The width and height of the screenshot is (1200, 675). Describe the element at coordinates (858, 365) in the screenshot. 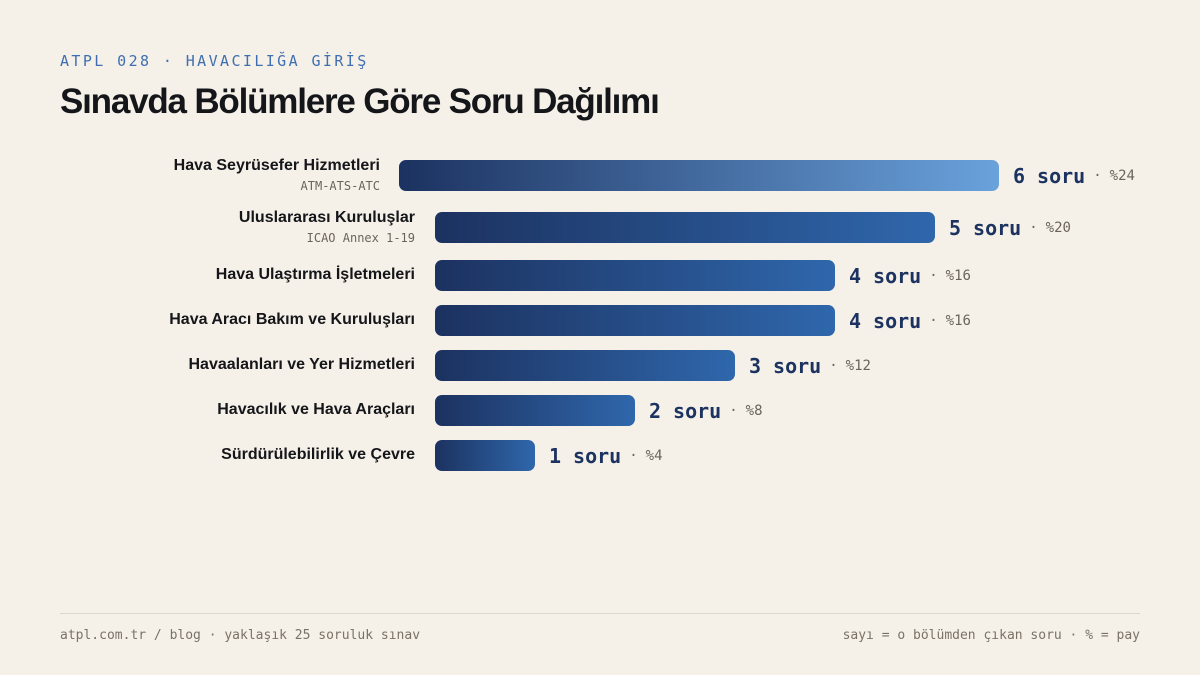

I see `value-percent: %12` at that location.